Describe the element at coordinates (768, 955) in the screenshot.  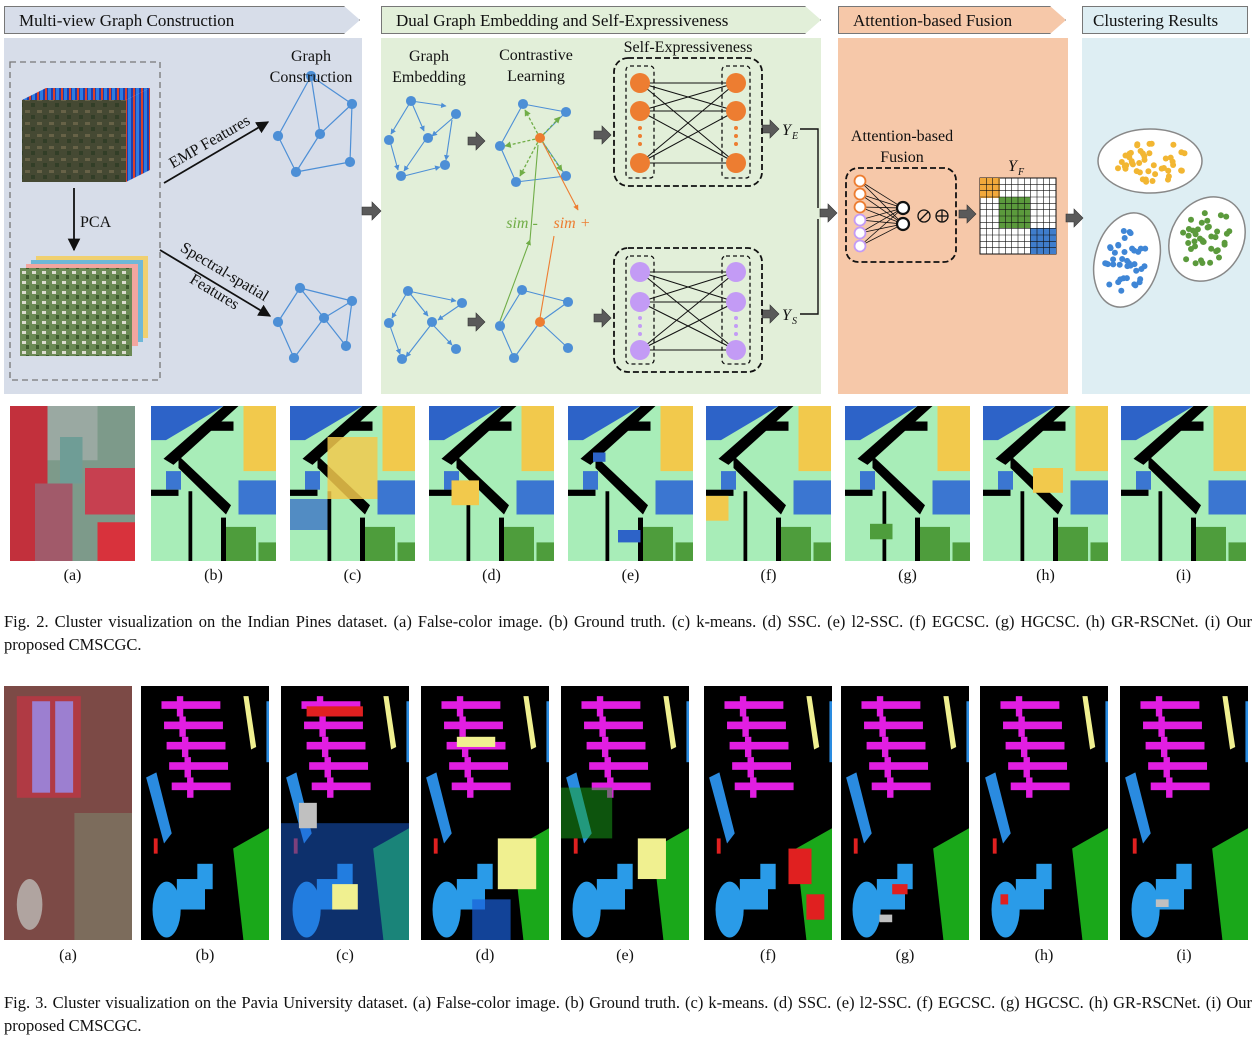
I see `subfig-label: (f)` at that location.